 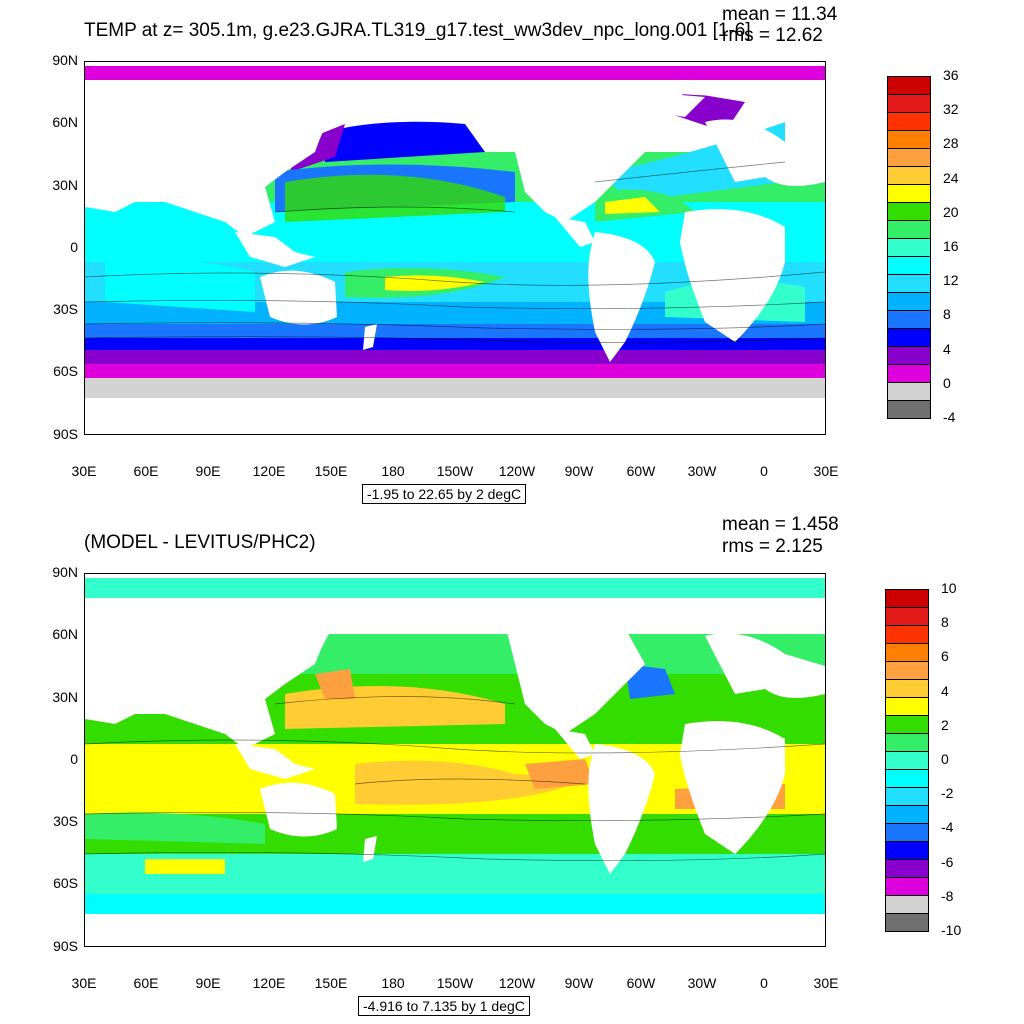 What do you see at coordinates (947, 348) in the screenshot?
I see `colorbar-tick-label: 4` at bounding box center [947, 348].